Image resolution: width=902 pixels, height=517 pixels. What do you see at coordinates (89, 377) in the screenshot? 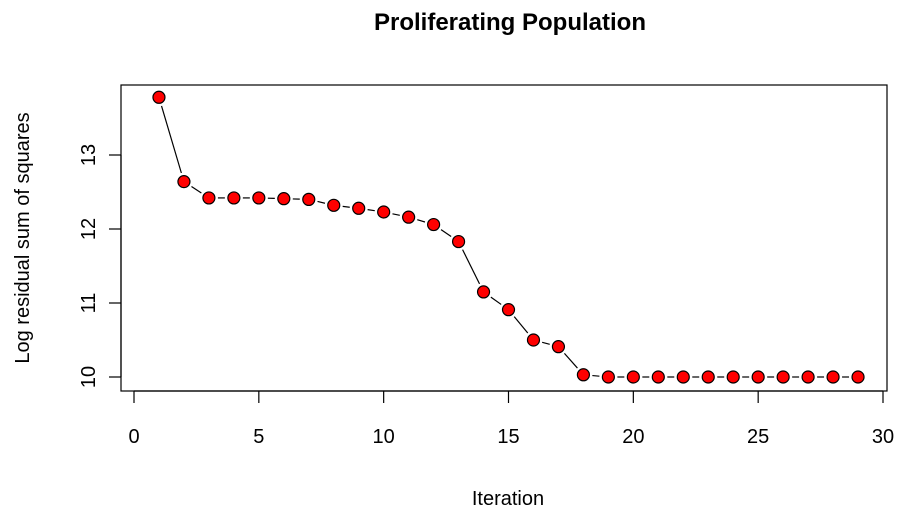
I see `y-tick-label: 10` at bounding box center [89, 377].